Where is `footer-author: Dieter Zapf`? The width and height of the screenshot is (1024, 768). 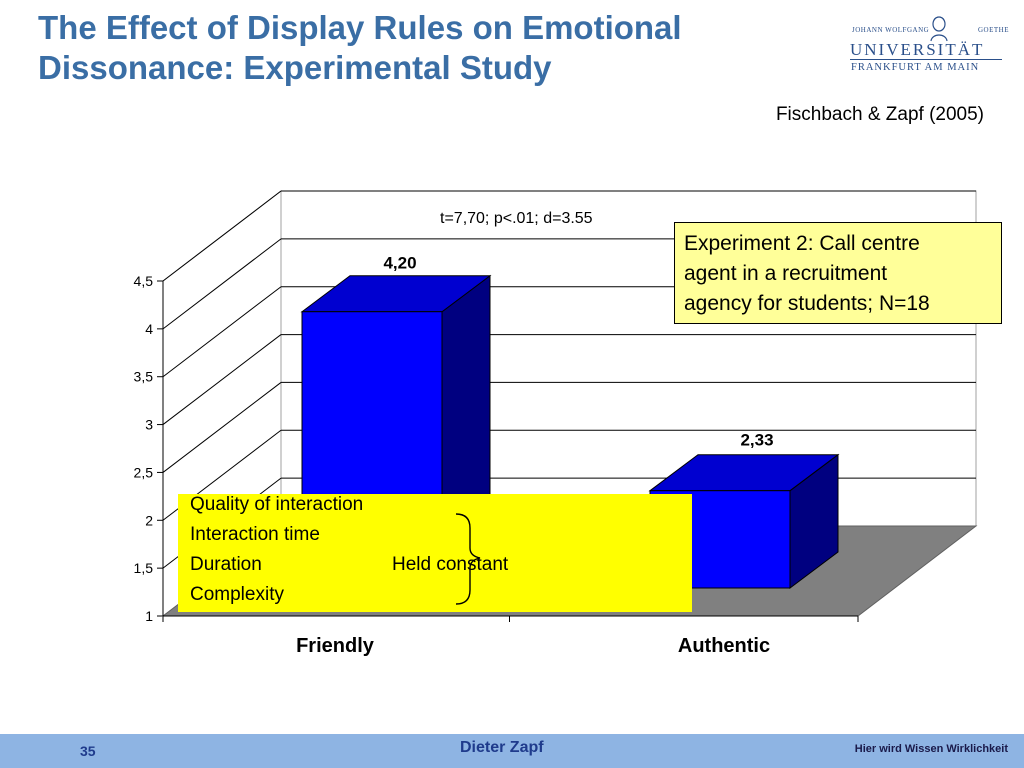 footer-author: Dieter Zapf is located at coordinates (502, 747).